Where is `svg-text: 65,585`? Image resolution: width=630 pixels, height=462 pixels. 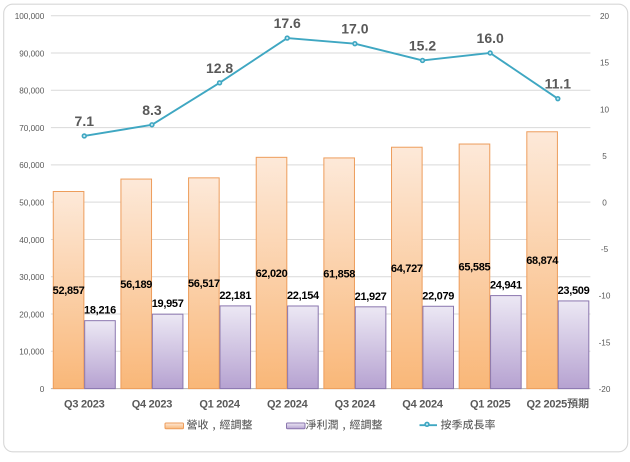 svg-text: 65,585 is located at coordinates (475, 267).